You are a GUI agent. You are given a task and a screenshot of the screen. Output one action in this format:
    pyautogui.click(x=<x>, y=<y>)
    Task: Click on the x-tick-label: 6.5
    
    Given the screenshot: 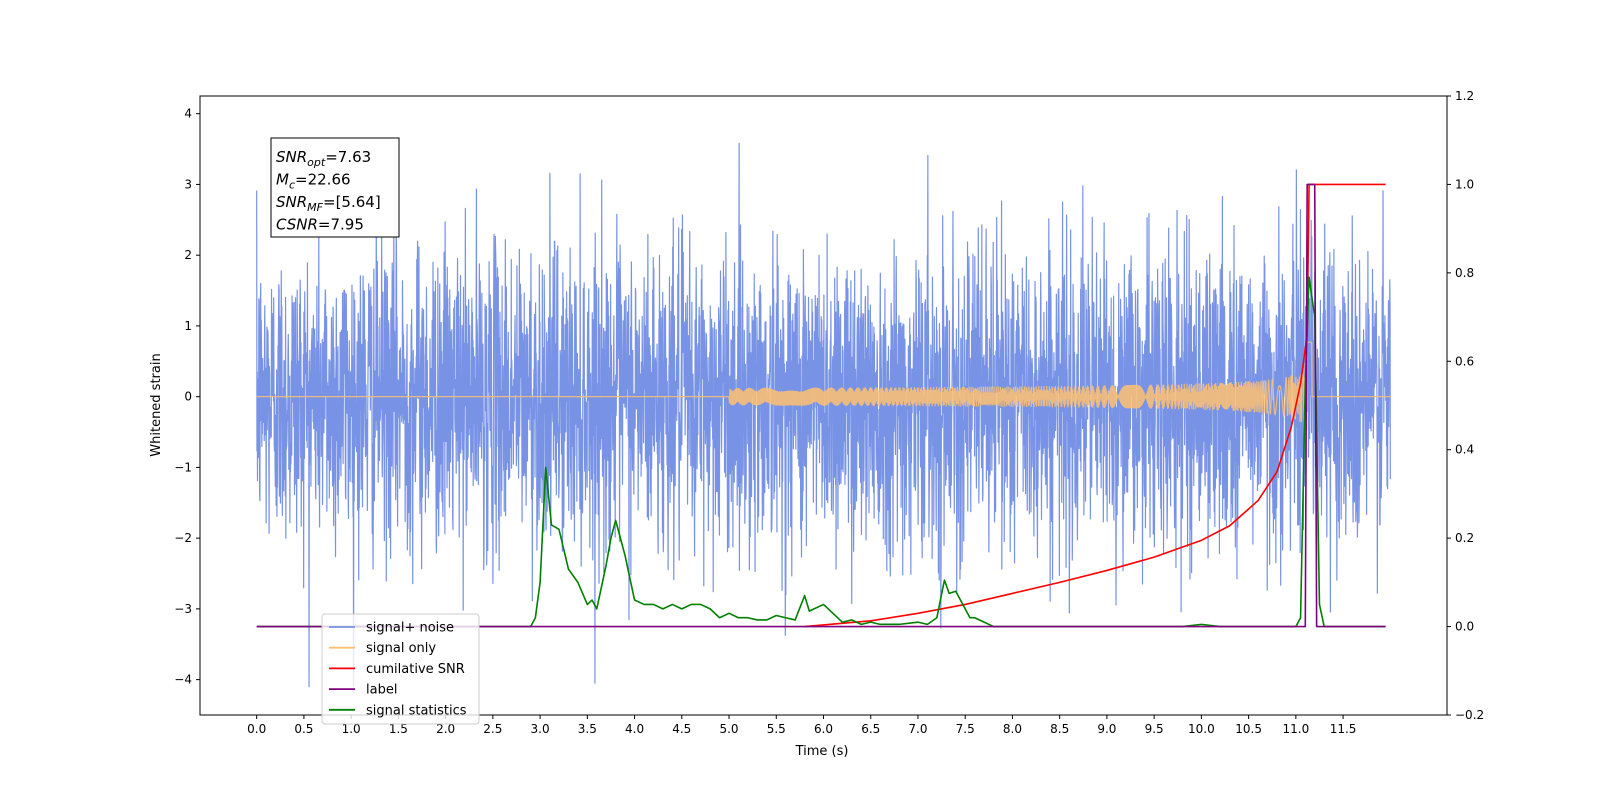 What is the action you would take?
    pyautogui.click(x=870, y=729)
    